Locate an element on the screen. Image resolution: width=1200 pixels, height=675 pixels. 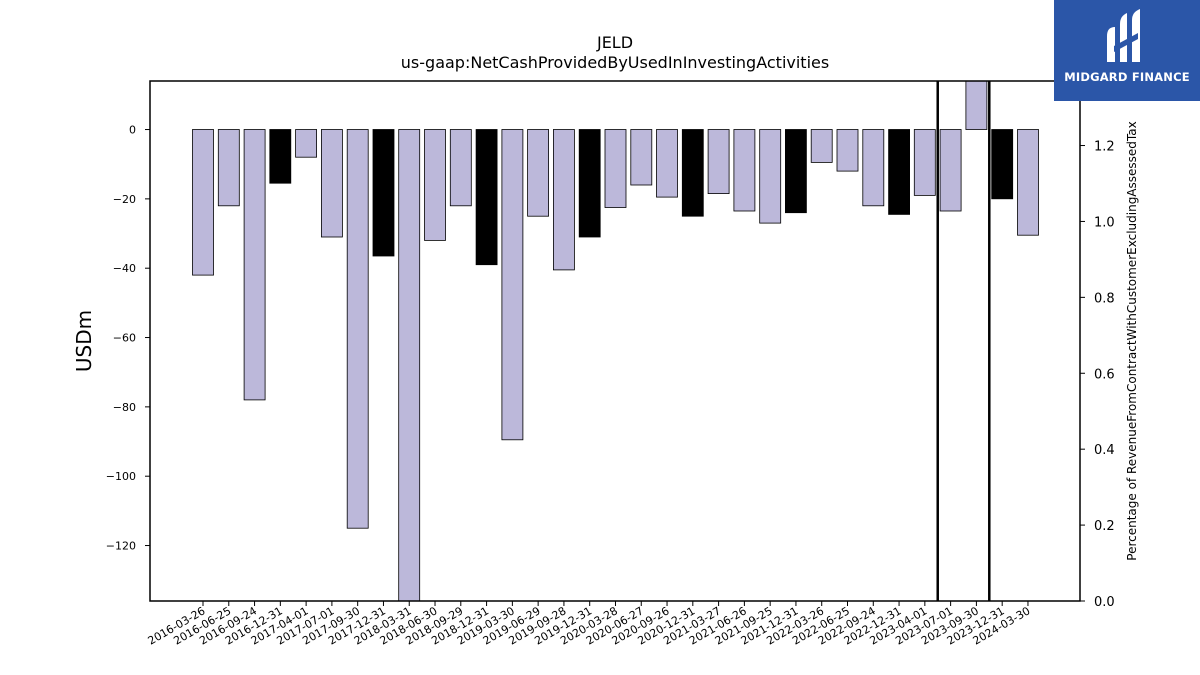
y2-tick-label: 1.2 is located at coordinates (1104, 147).